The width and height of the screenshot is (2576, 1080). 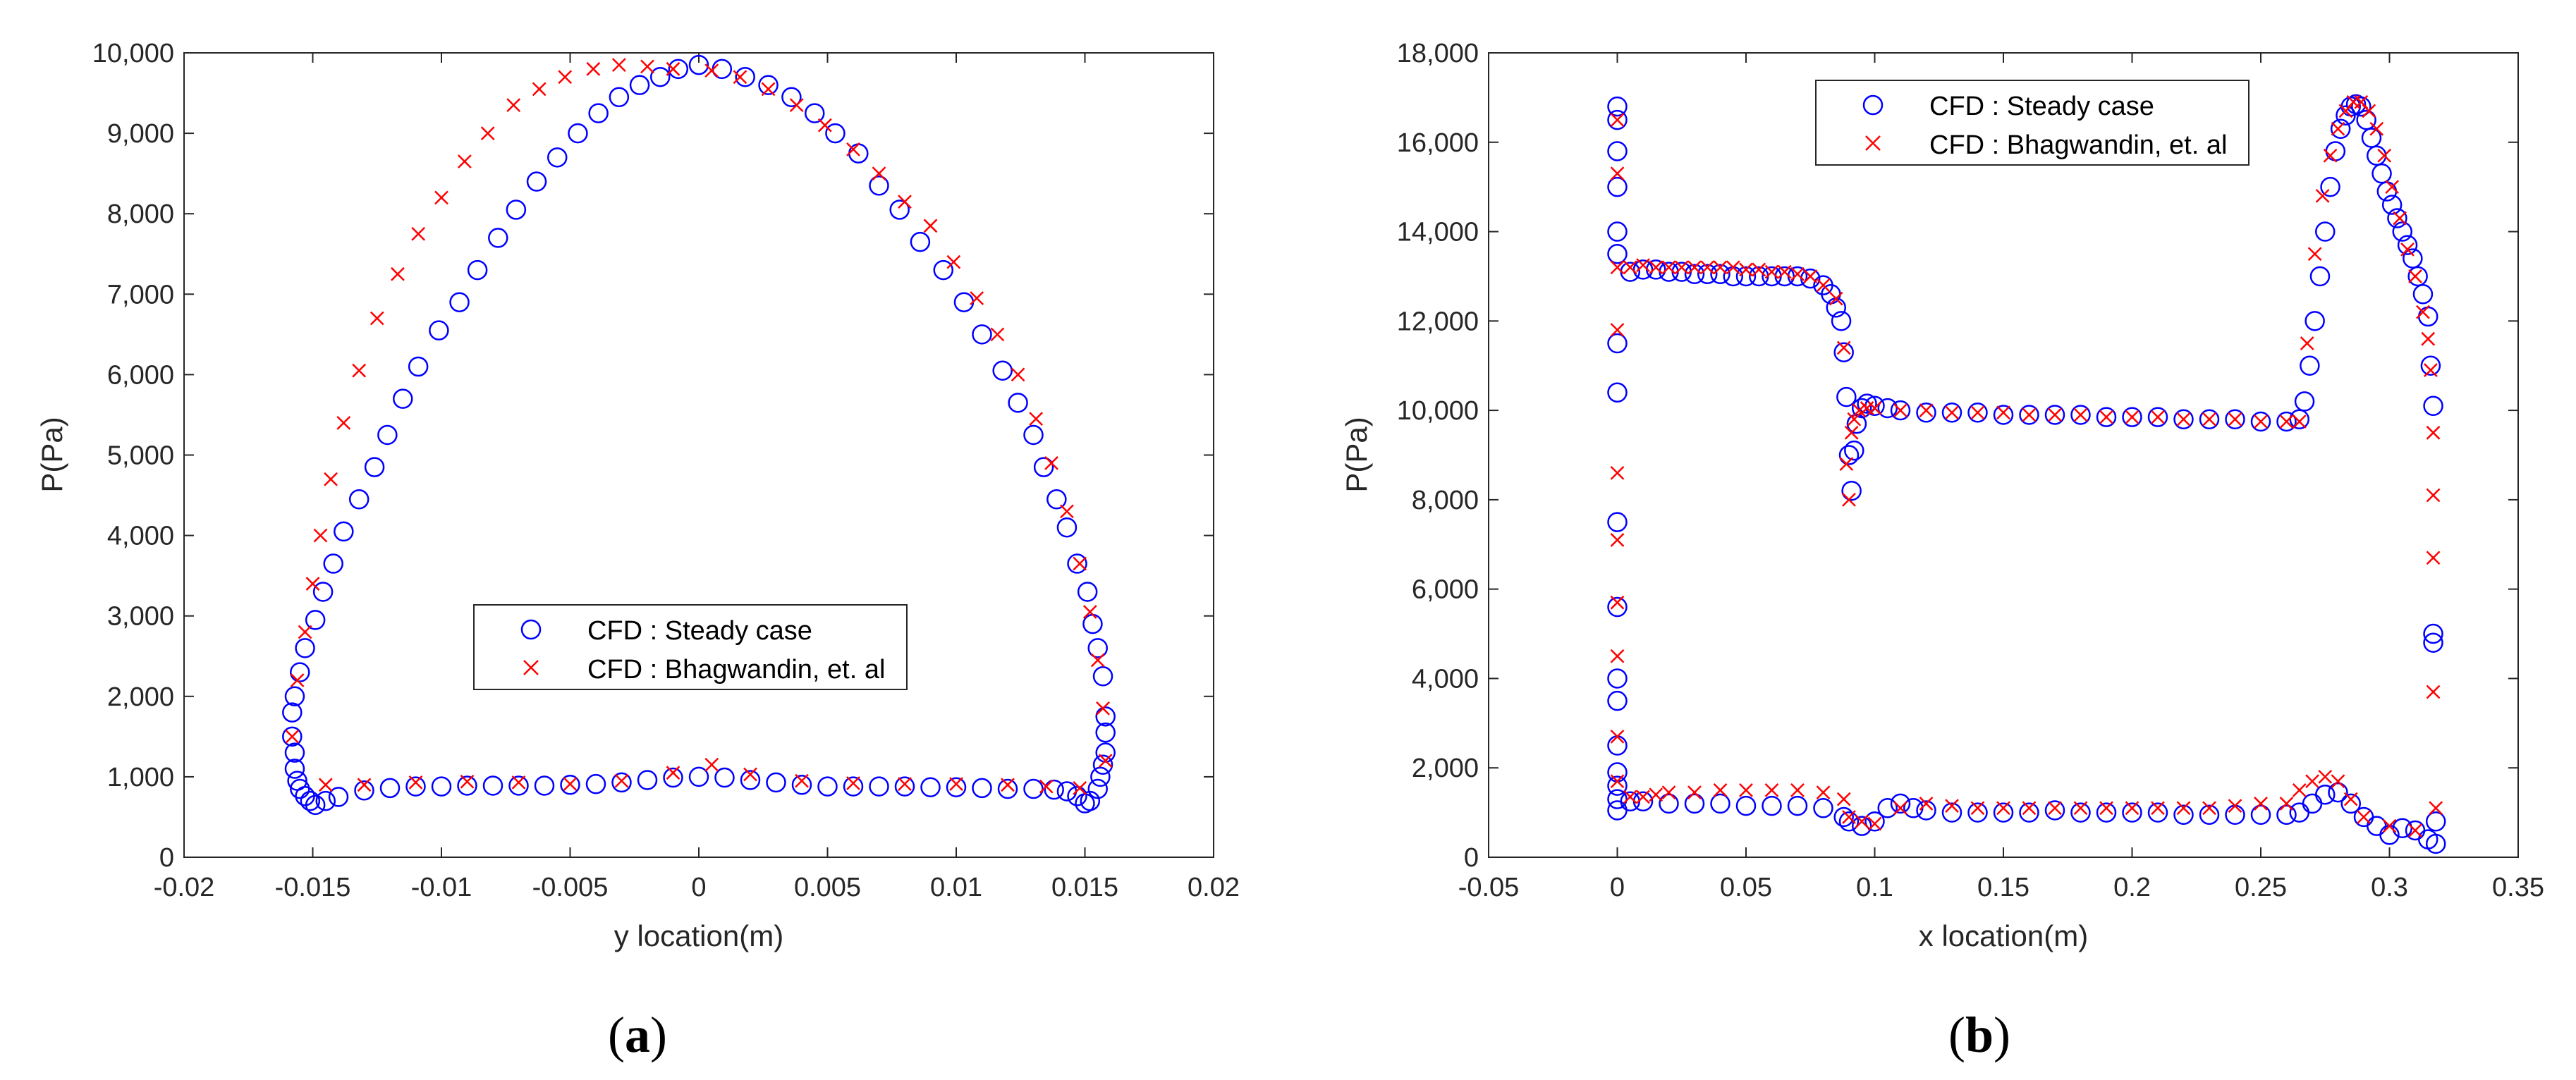 What do you see at coordinates (1357, 454) in the screenshot?
I see `y-axis-label-b: P(Pa)` at bounding box center [1357, 454].